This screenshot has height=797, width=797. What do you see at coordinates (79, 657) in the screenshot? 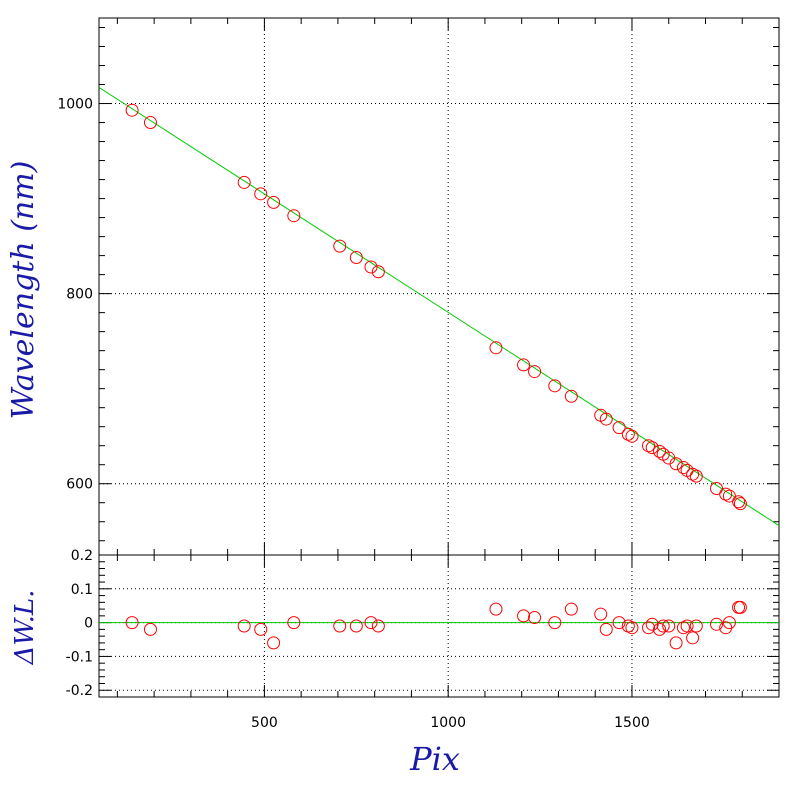
I see `residual-y-tick-label: -0.1` at bounding box center [79, 657].